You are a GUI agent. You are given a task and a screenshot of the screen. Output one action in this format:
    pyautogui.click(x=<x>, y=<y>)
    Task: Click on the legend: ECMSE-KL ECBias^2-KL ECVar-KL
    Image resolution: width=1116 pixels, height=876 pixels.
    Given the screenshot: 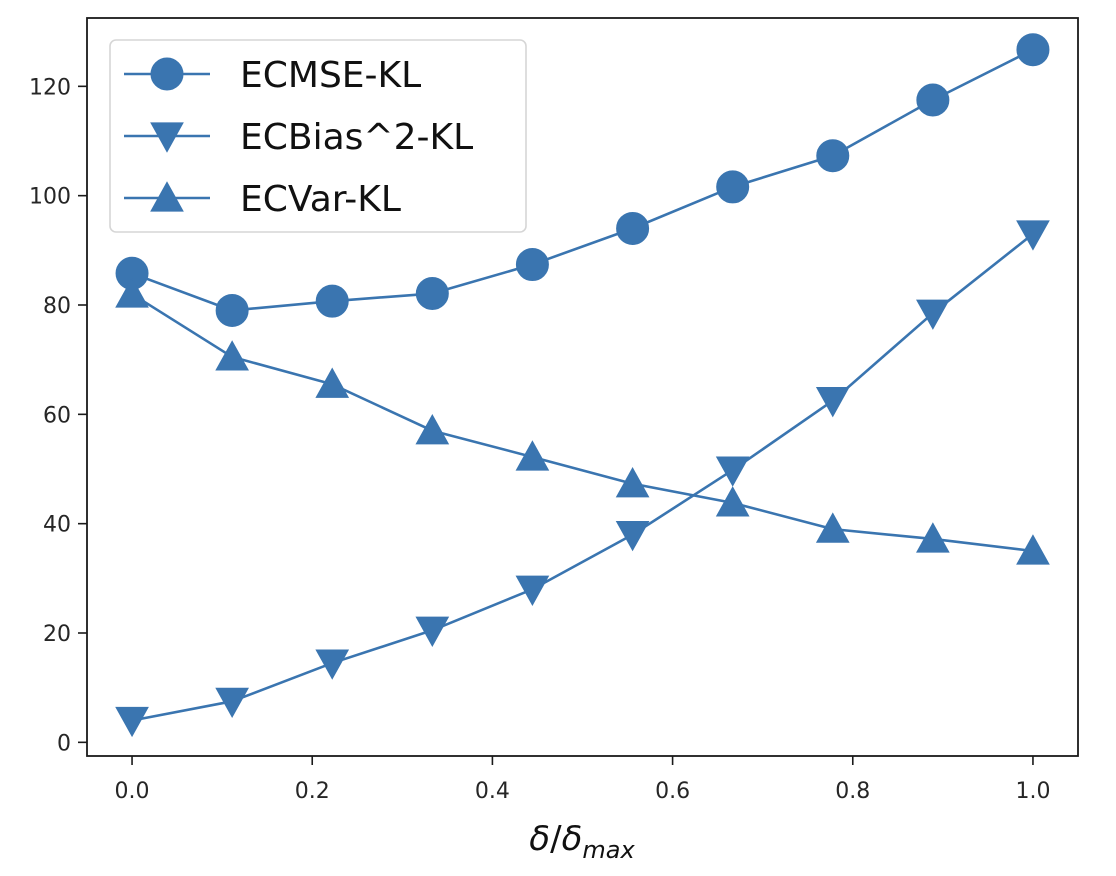 What is the action you would take?
    pyautogui.click(x=318, y=136)
    